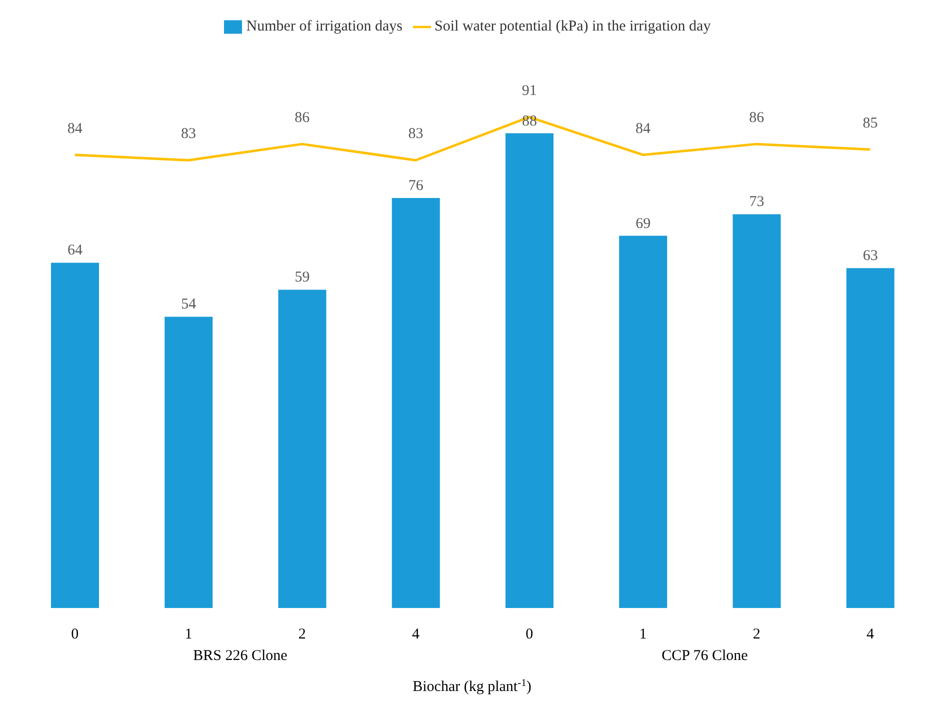  I want to click on legend-label: Number of irrigation days, so click(324, 26).